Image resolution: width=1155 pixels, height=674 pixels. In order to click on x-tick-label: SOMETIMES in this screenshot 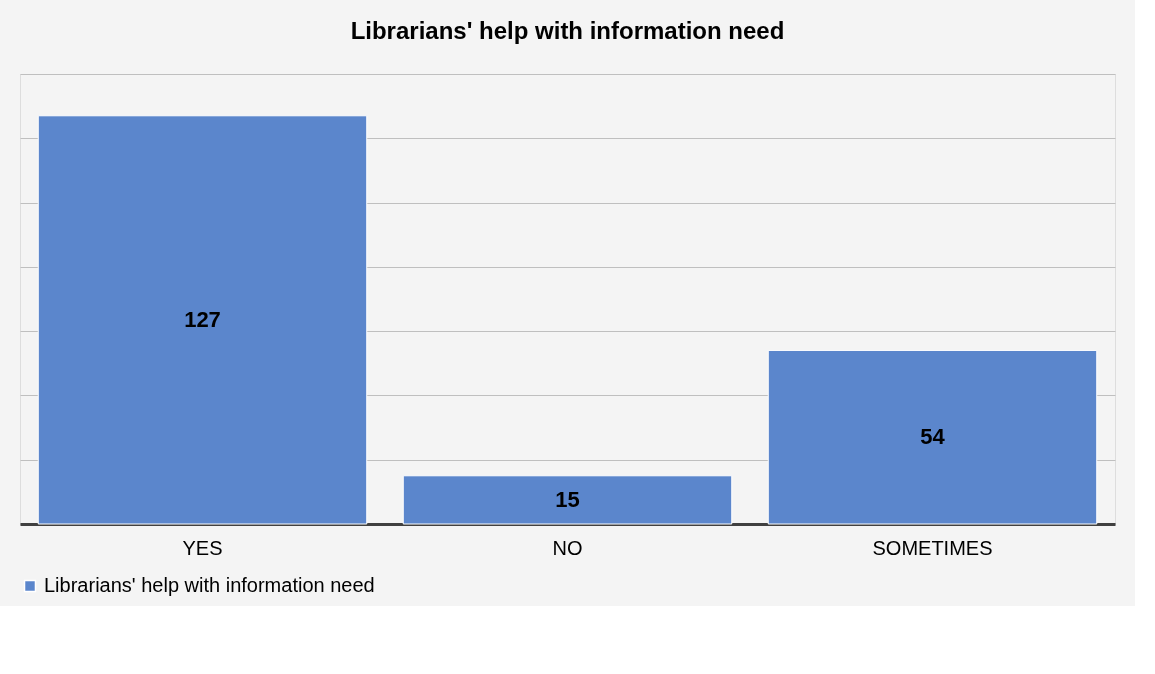, I will do `click(932, 547)`.